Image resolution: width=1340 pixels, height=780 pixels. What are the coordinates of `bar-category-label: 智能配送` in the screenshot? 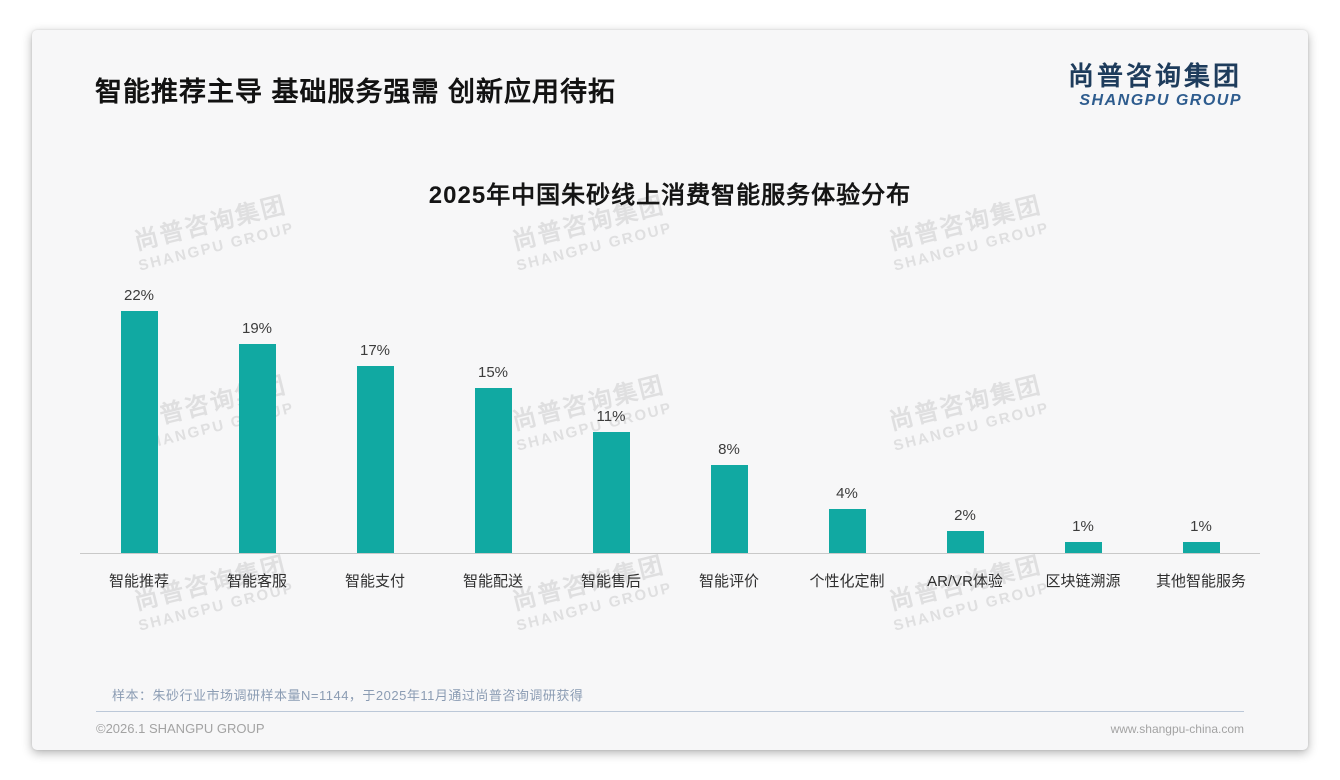 It's located at (492, 581).